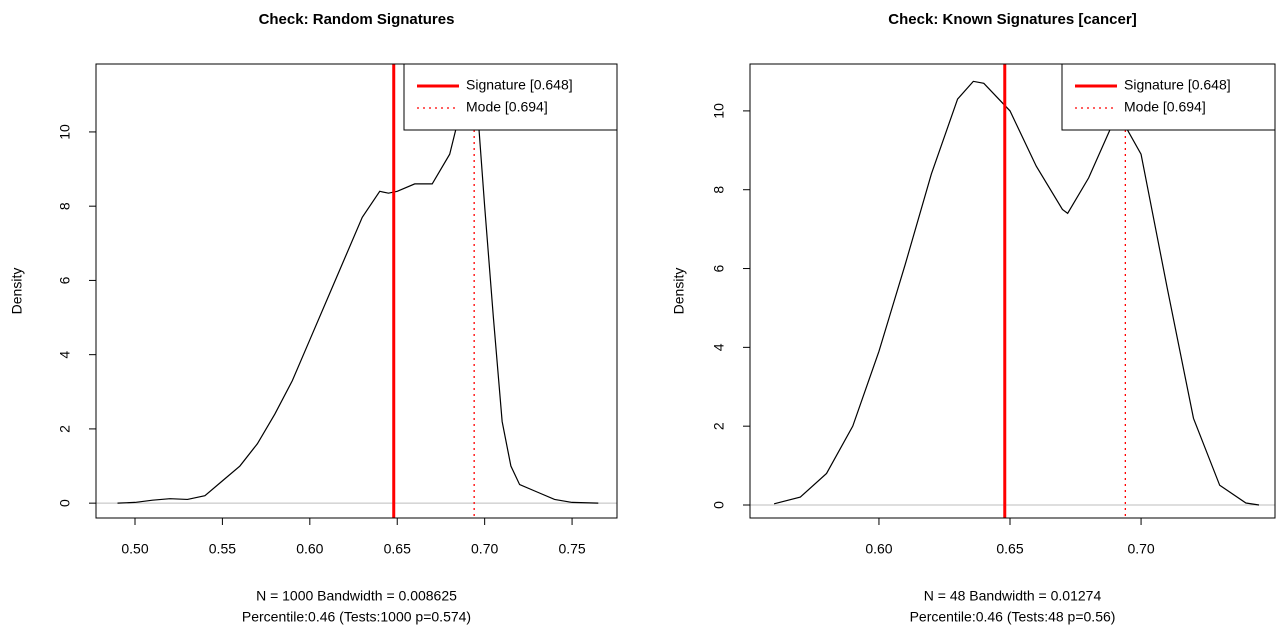 The image size is (1277, 630). I want to click on subtitle: Percentile:0.46 (Tests:1000 p=0.574), so click(356, 617).